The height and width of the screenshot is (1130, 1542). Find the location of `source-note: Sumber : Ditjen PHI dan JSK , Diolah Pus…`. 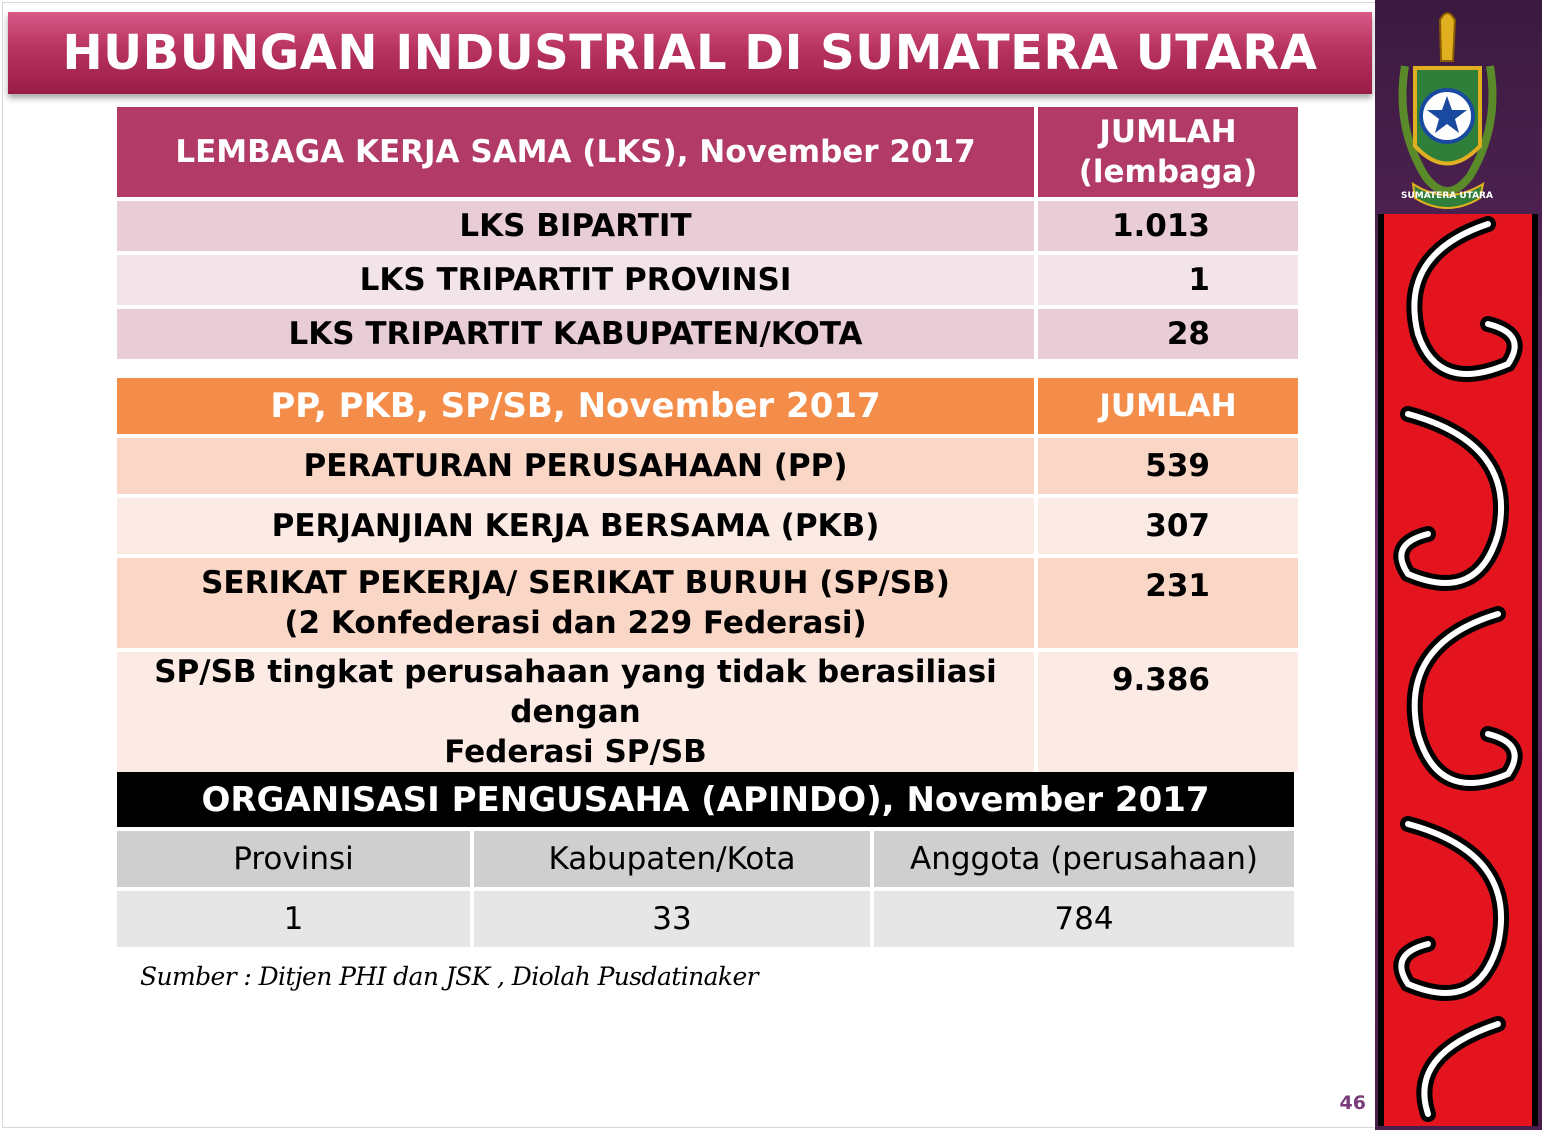

source-note: Sumber : Ditjen PHI dan JSK , Diolah Pus… is located at coordinates (449, 976).